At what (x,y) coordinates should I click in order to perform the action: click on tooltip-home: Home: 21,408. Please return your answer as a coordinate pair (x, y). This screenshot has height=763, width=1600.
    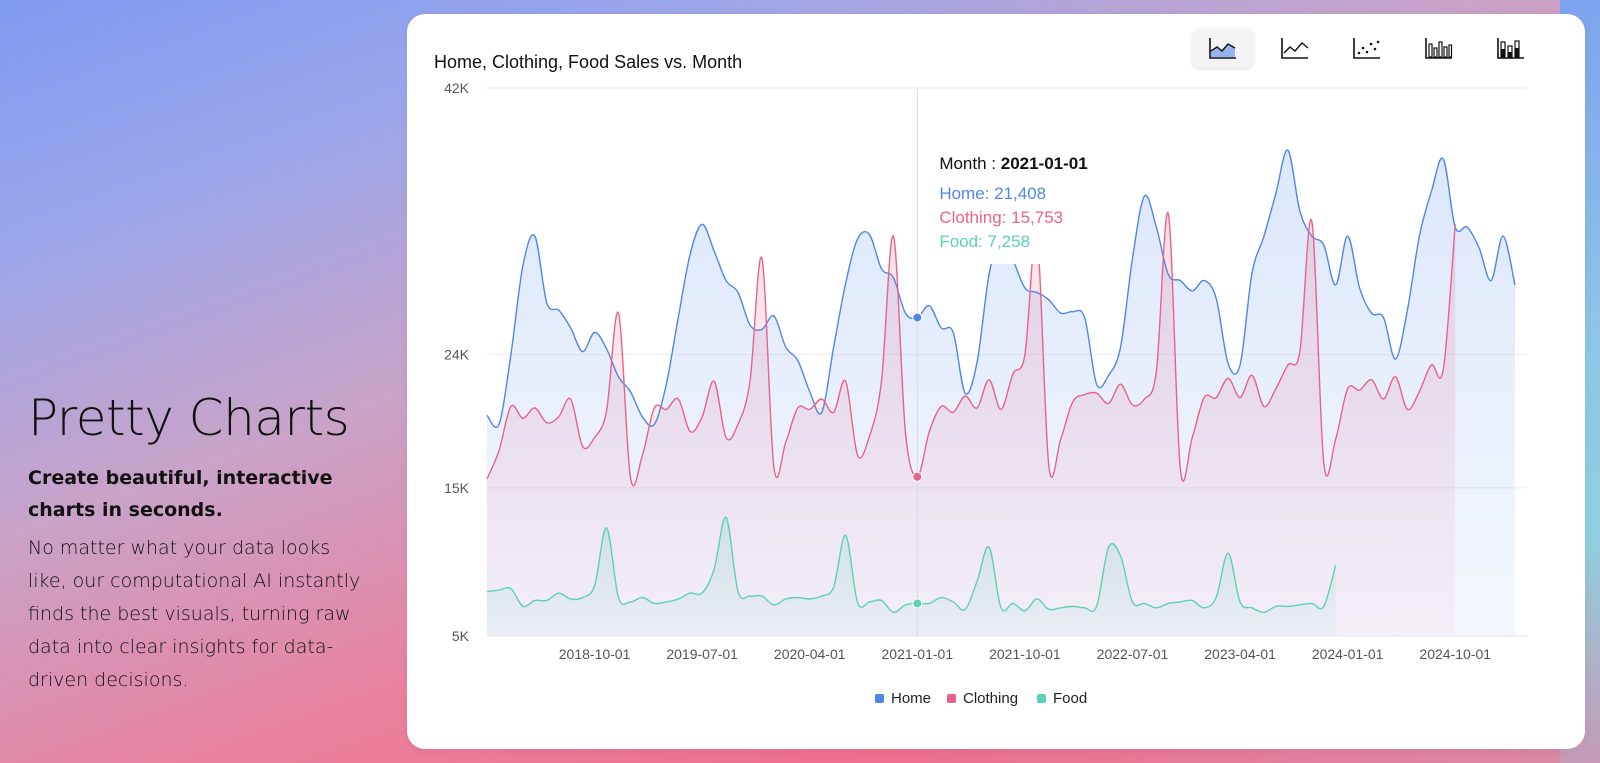
    Looking at the image, I should click on (992, 193).